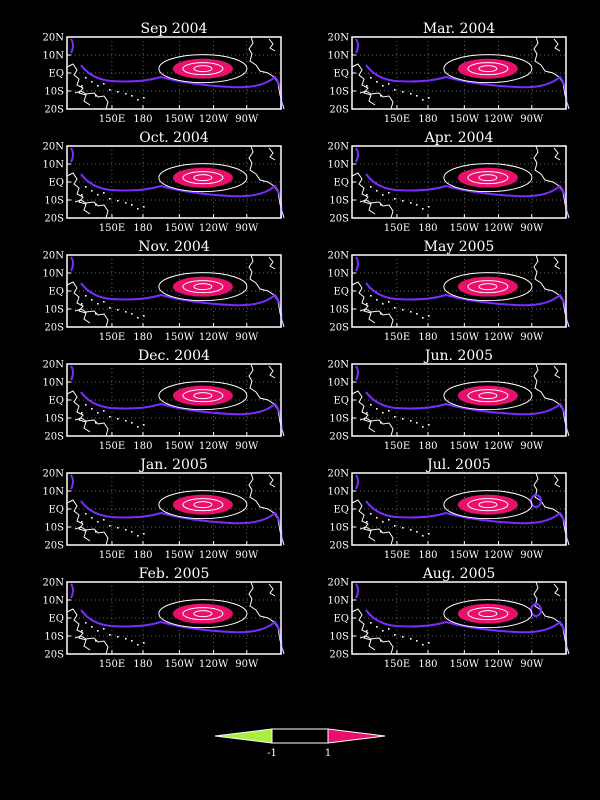 This screenshot has width=600, height=800. What do you see at coordinates (458, 465) in the screenshot?
I see `panel-title: Jul. 2005` at bounding box center [458, 465].